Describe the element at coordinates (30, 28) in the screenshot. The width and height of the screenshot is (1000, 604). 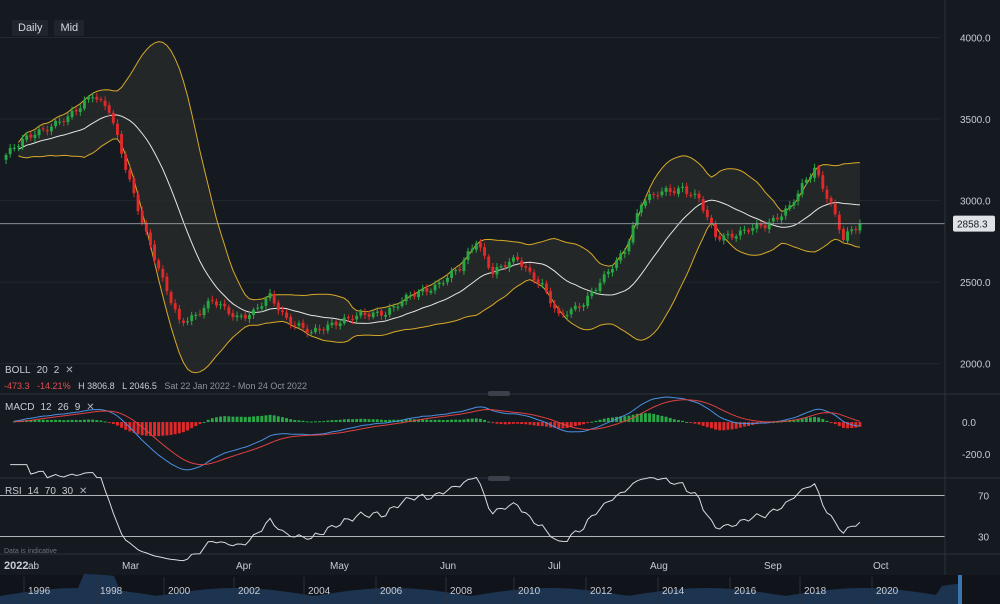
I see `interval-button: Daily` at that location.